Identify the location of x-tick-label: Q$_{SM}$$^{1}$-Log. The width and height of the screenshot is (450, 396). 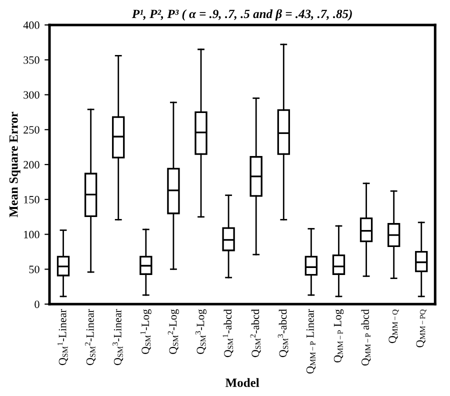
(146, 331).